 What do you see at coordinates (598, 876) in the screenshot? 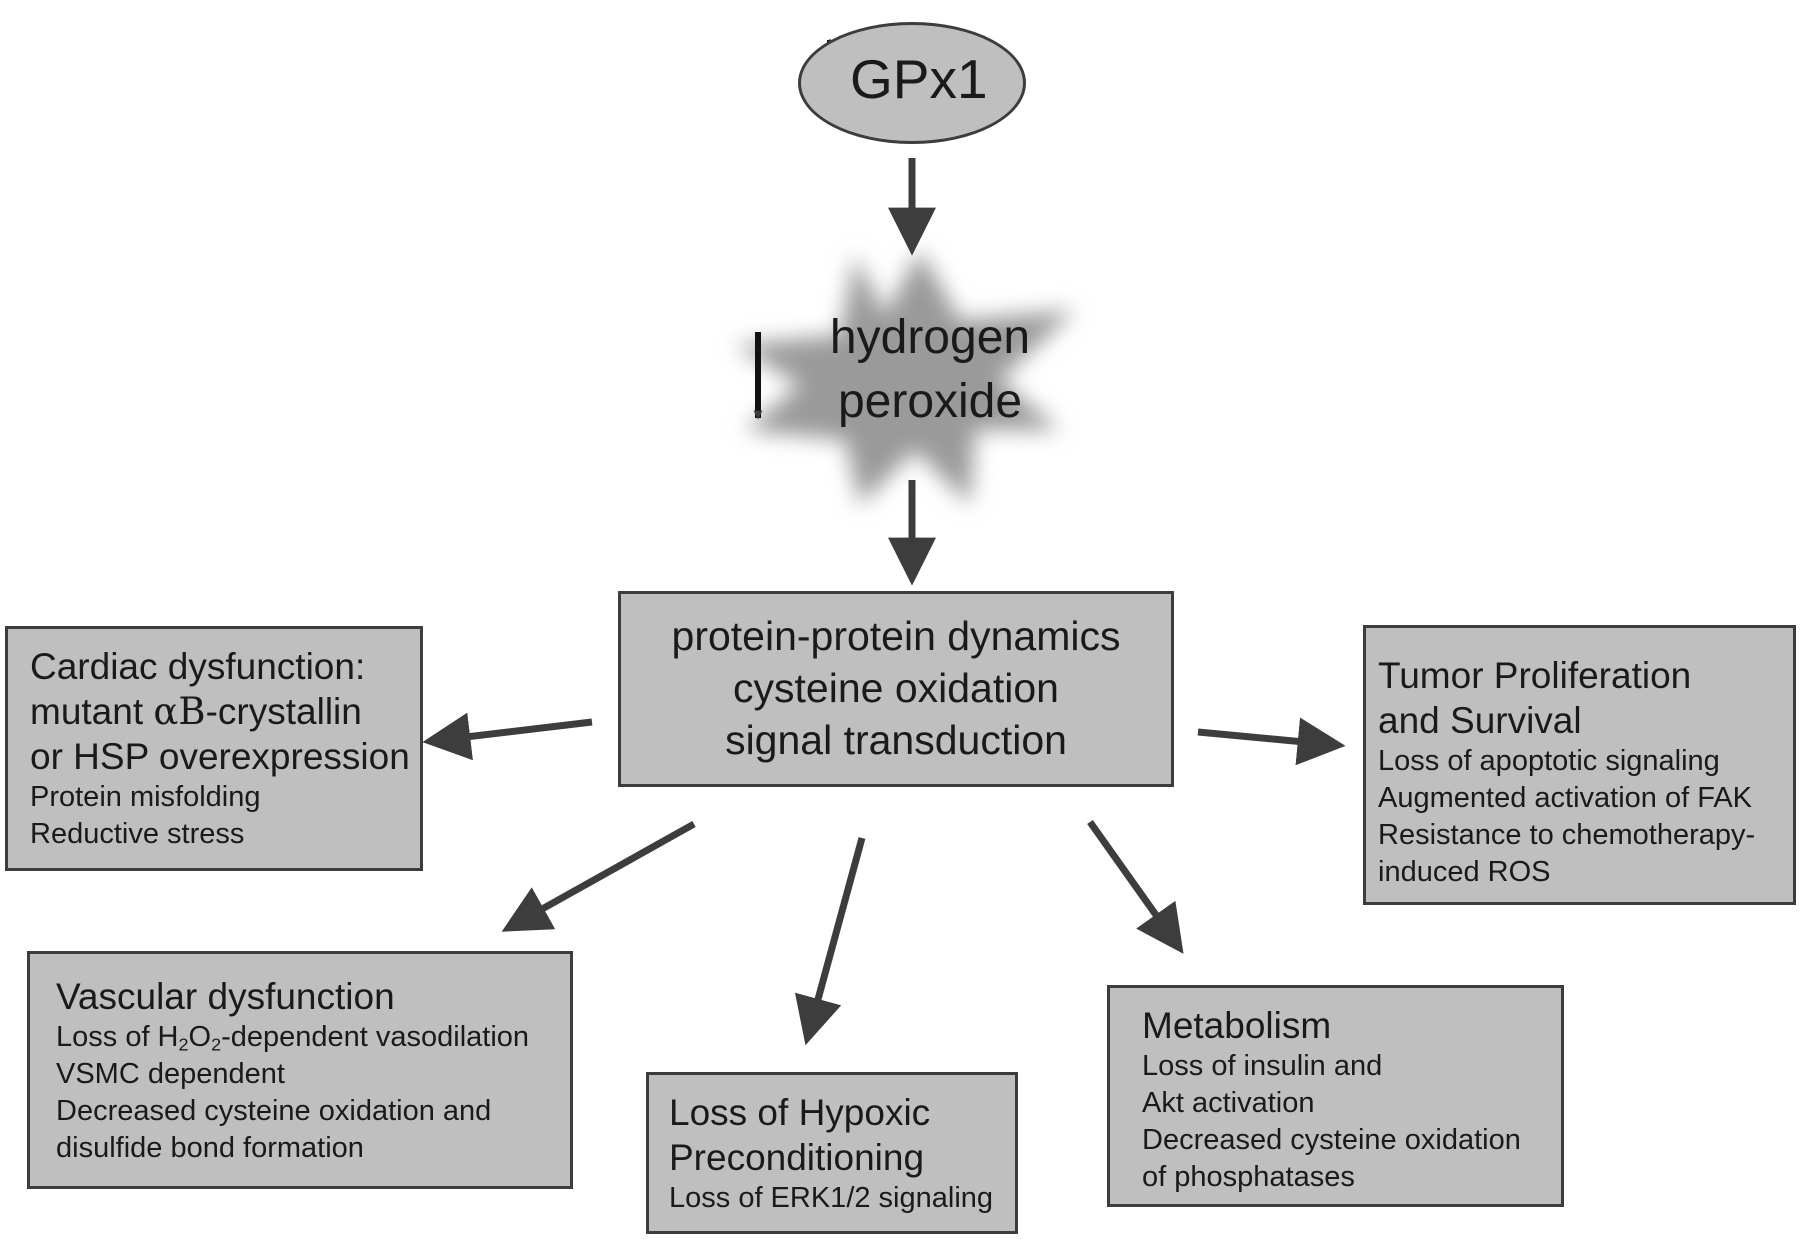
I see `arrow-to-vascular` at bounding box center [598, 876].